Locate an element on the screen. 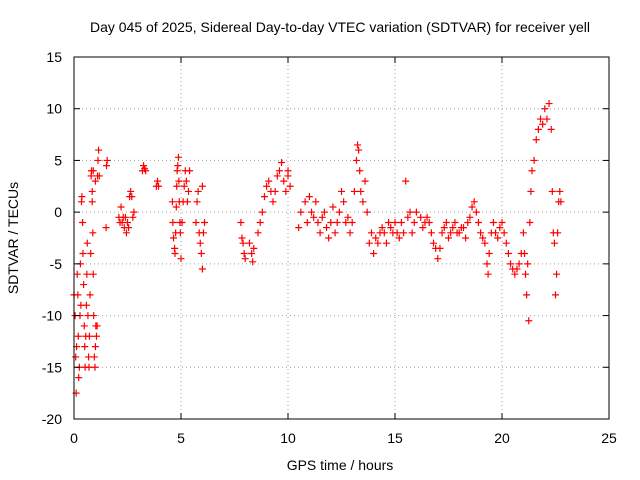  y-tick-label: -20 is located at coordinates (52, 419).